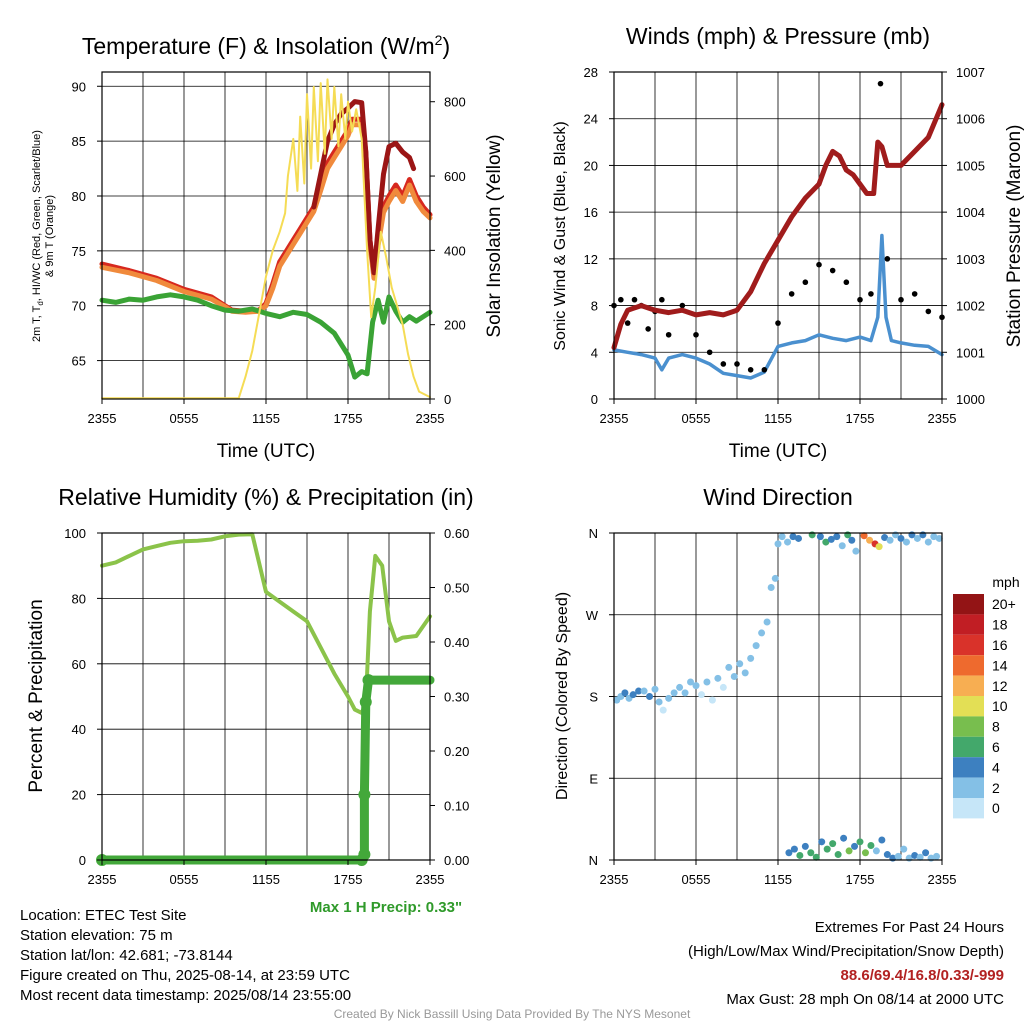 The height and width of the screenshot is (1024, 1024). Describe the element at coordinates (996, 808) in the screenshot. I see `legend-label: 0` at that location.